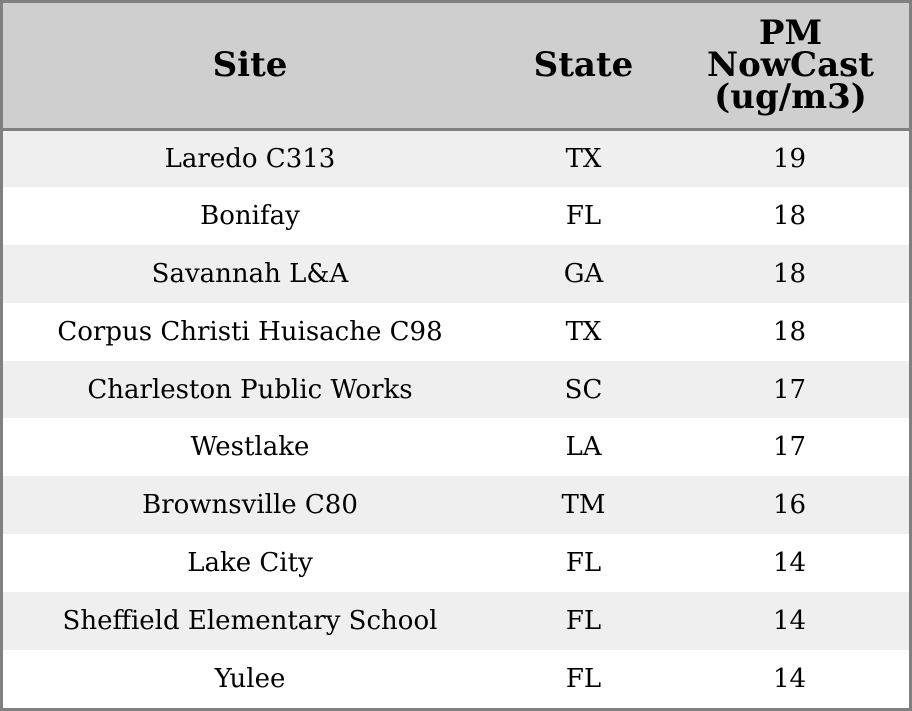 Image resolution: width=912 pixels, height=711 pixels. I want to click on cell-state: LA, so click(583, 447).